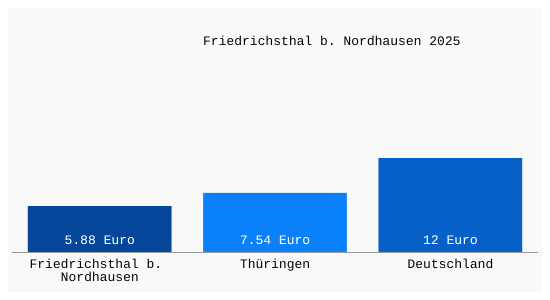 The width and height of the screenshot is (550, 300). I want to click on x-tick-label: Friedrichsthal b. Nordhausen, so click(99, 271).